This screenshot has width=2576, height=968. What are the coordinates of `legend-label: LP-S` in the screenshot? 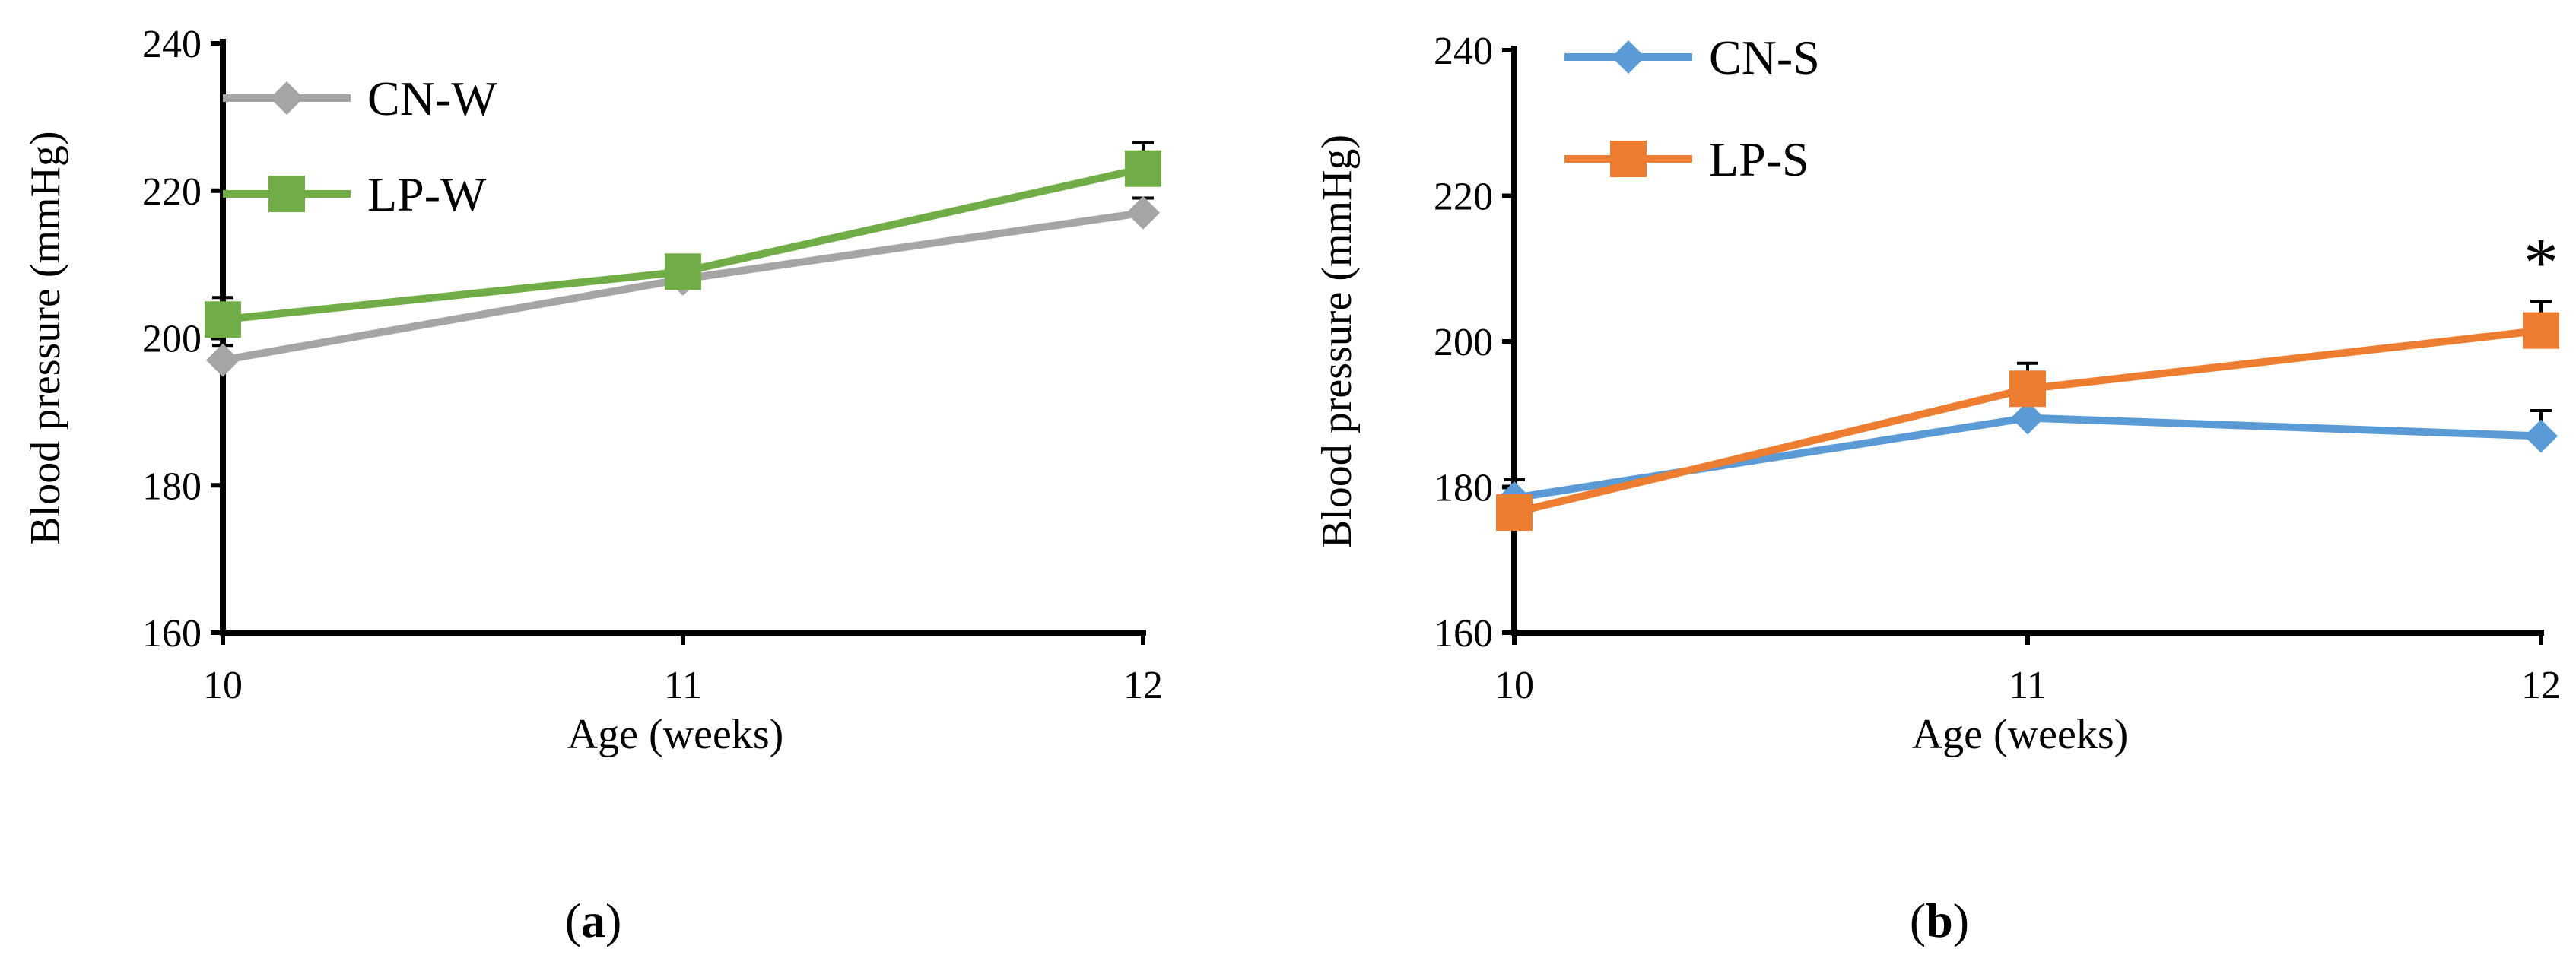 It's located at (1759, 159).